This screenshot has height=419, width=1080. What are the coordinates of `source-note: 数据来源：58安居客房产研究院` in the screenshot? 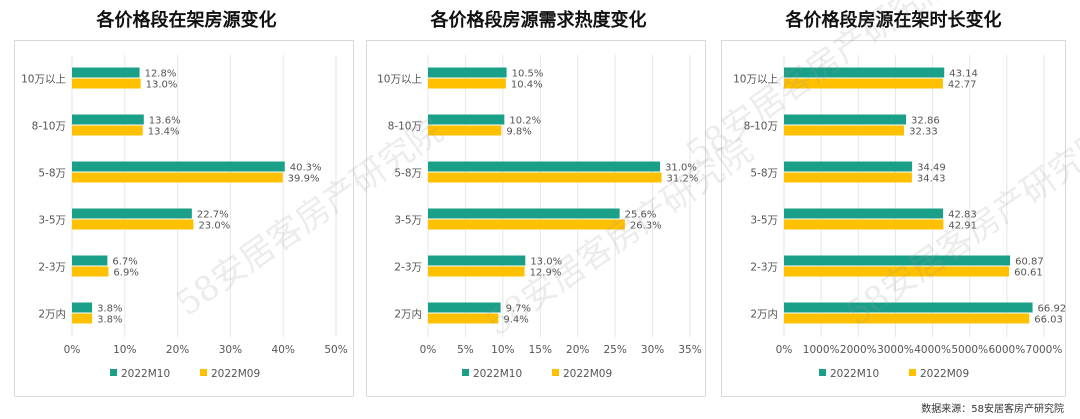 It's located at (992, 409).